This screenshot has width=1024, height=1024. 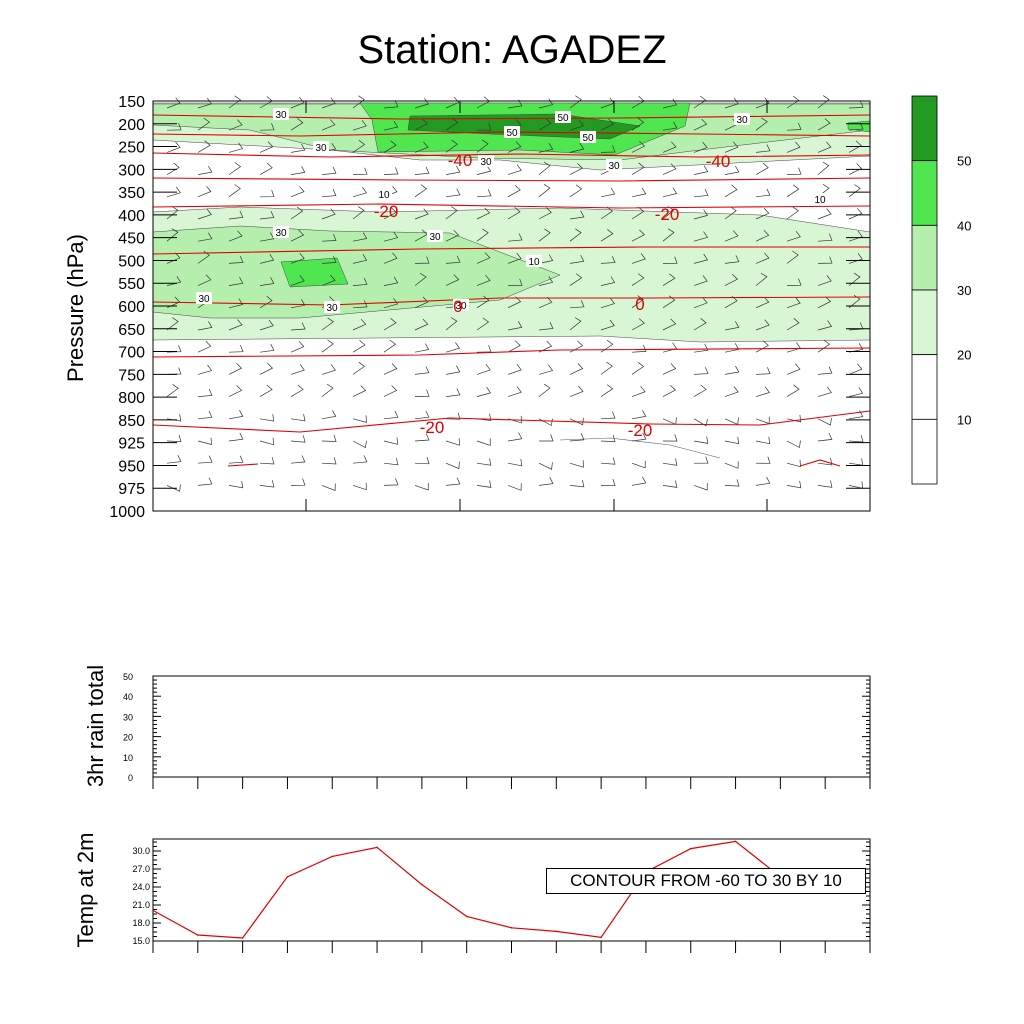 I want to click on colorbar-level-label: 30, so click(x=964, y=290).